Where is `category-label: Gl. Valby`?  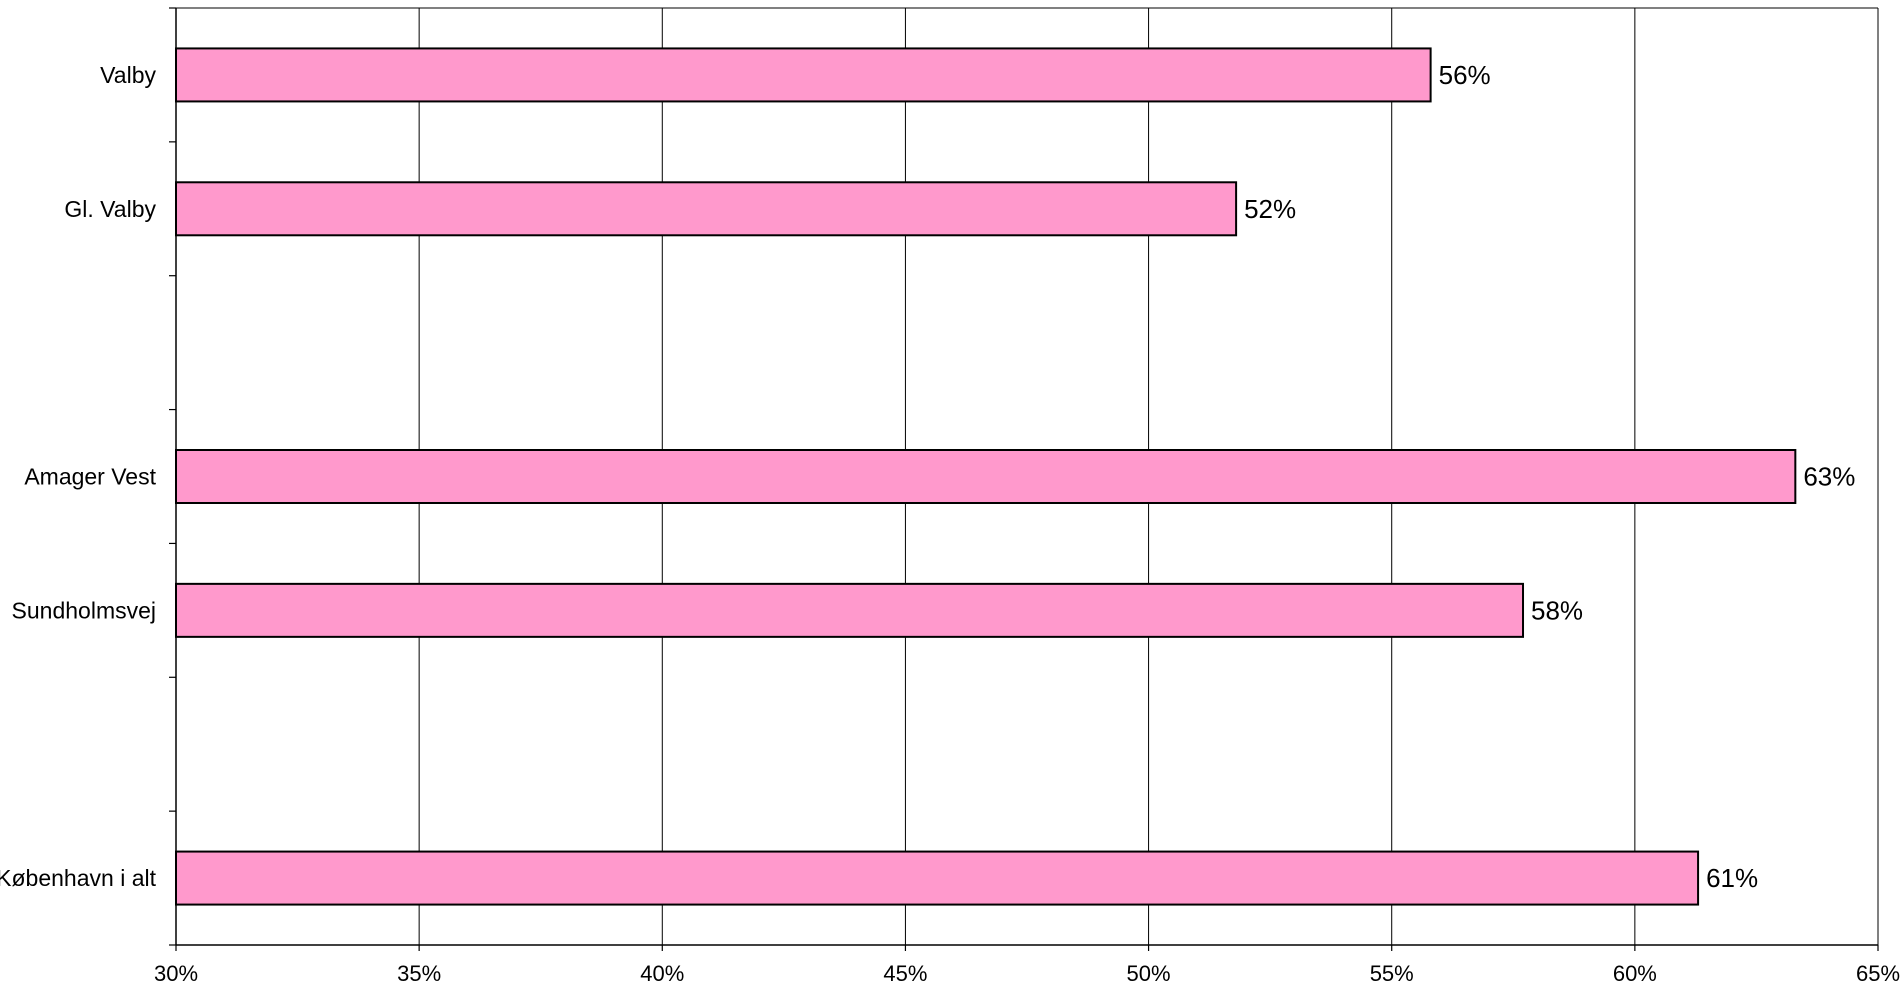 category-label: Gl. Valby is located at coordinates (110, 209).